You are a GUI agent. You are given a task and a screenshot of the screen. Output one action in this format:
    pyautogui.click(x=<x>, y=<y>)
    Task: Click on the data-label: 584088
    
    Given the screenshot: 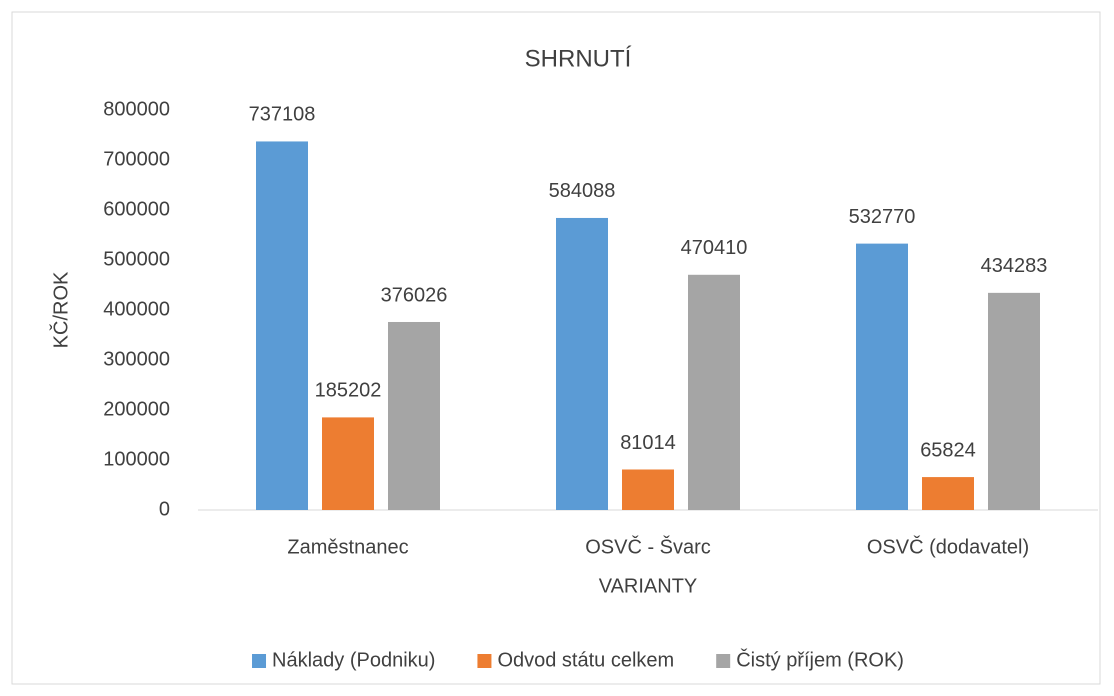 What is the action you would take?
    pyautogui.click(x=582, y=191)
    